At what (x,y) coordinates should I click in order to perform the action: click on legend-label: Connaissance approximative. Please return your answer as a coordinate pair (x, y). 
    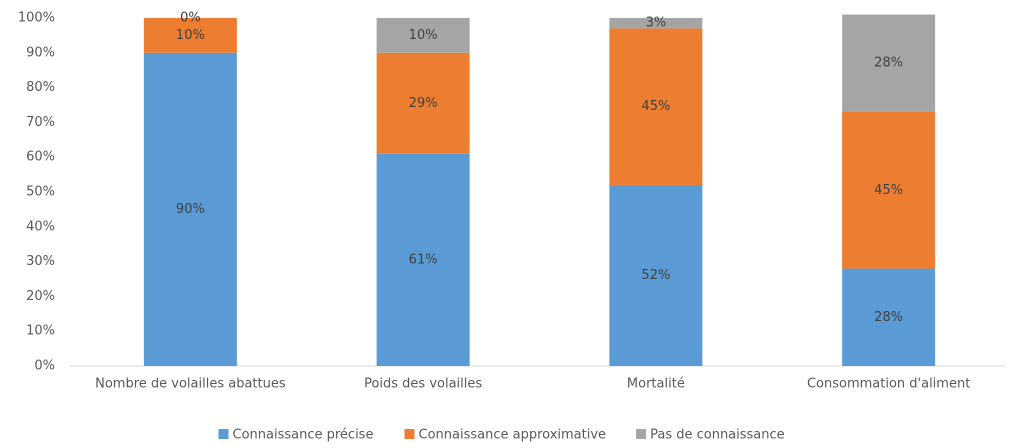
    Looking at the image, I should click on (513, 435).